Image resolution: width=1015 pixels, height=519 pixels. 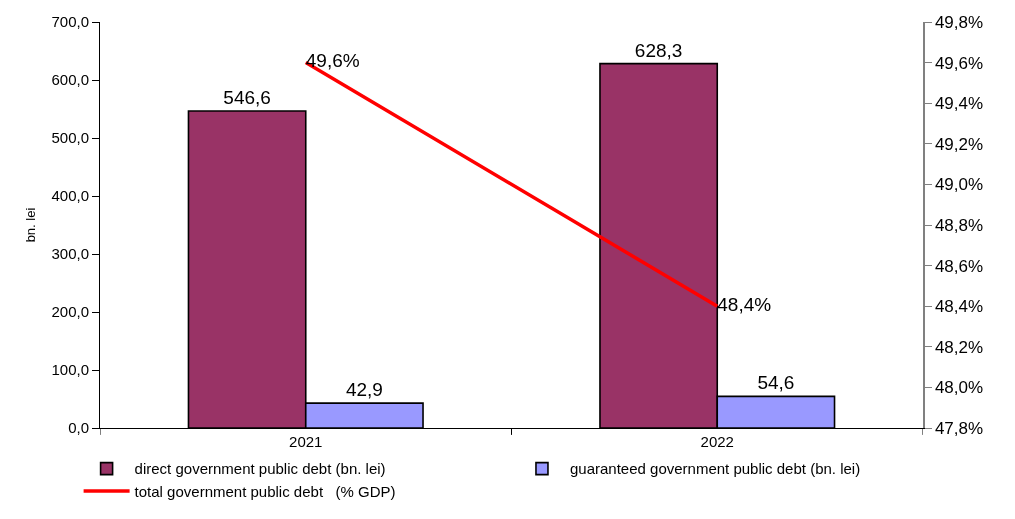 I want to click on y-tick-label: 300,0, so click(x=70, y=254).